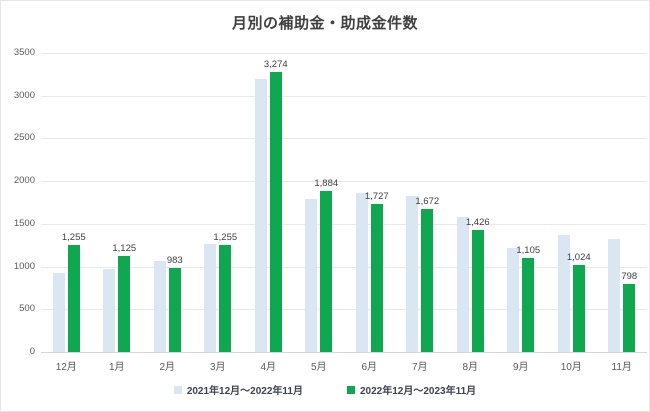 The image size is (650, 412). Describe the element at coordinates (24, 95) in the screenshot. I see `y-axis-label: 3000` at that location.